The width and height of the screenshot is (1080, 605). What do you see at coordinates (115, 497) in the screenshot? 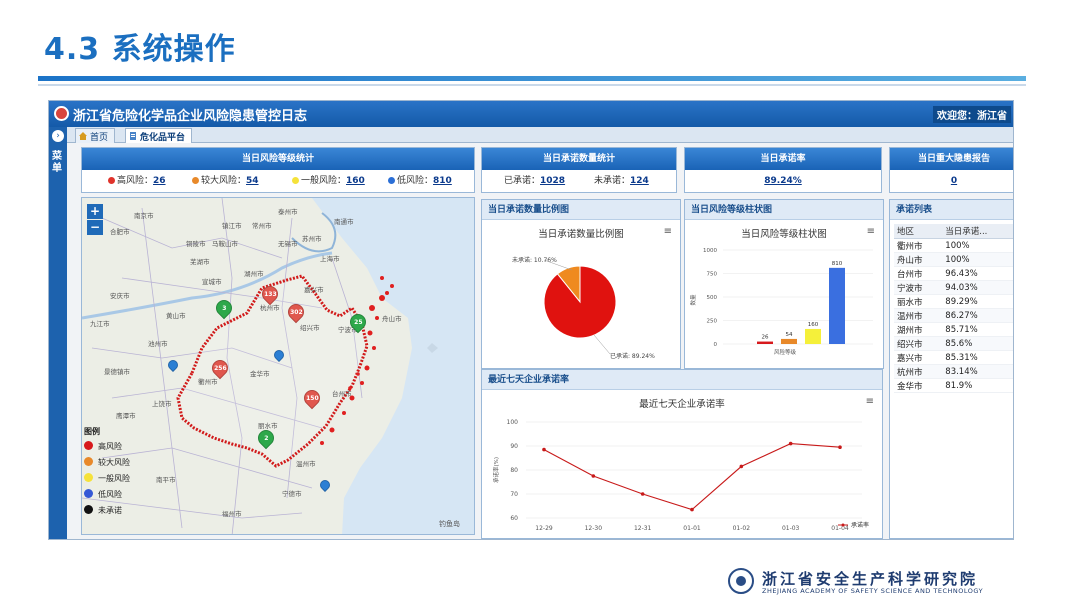
I see `legend-item: 低风险` at bounding box center [115, 497].